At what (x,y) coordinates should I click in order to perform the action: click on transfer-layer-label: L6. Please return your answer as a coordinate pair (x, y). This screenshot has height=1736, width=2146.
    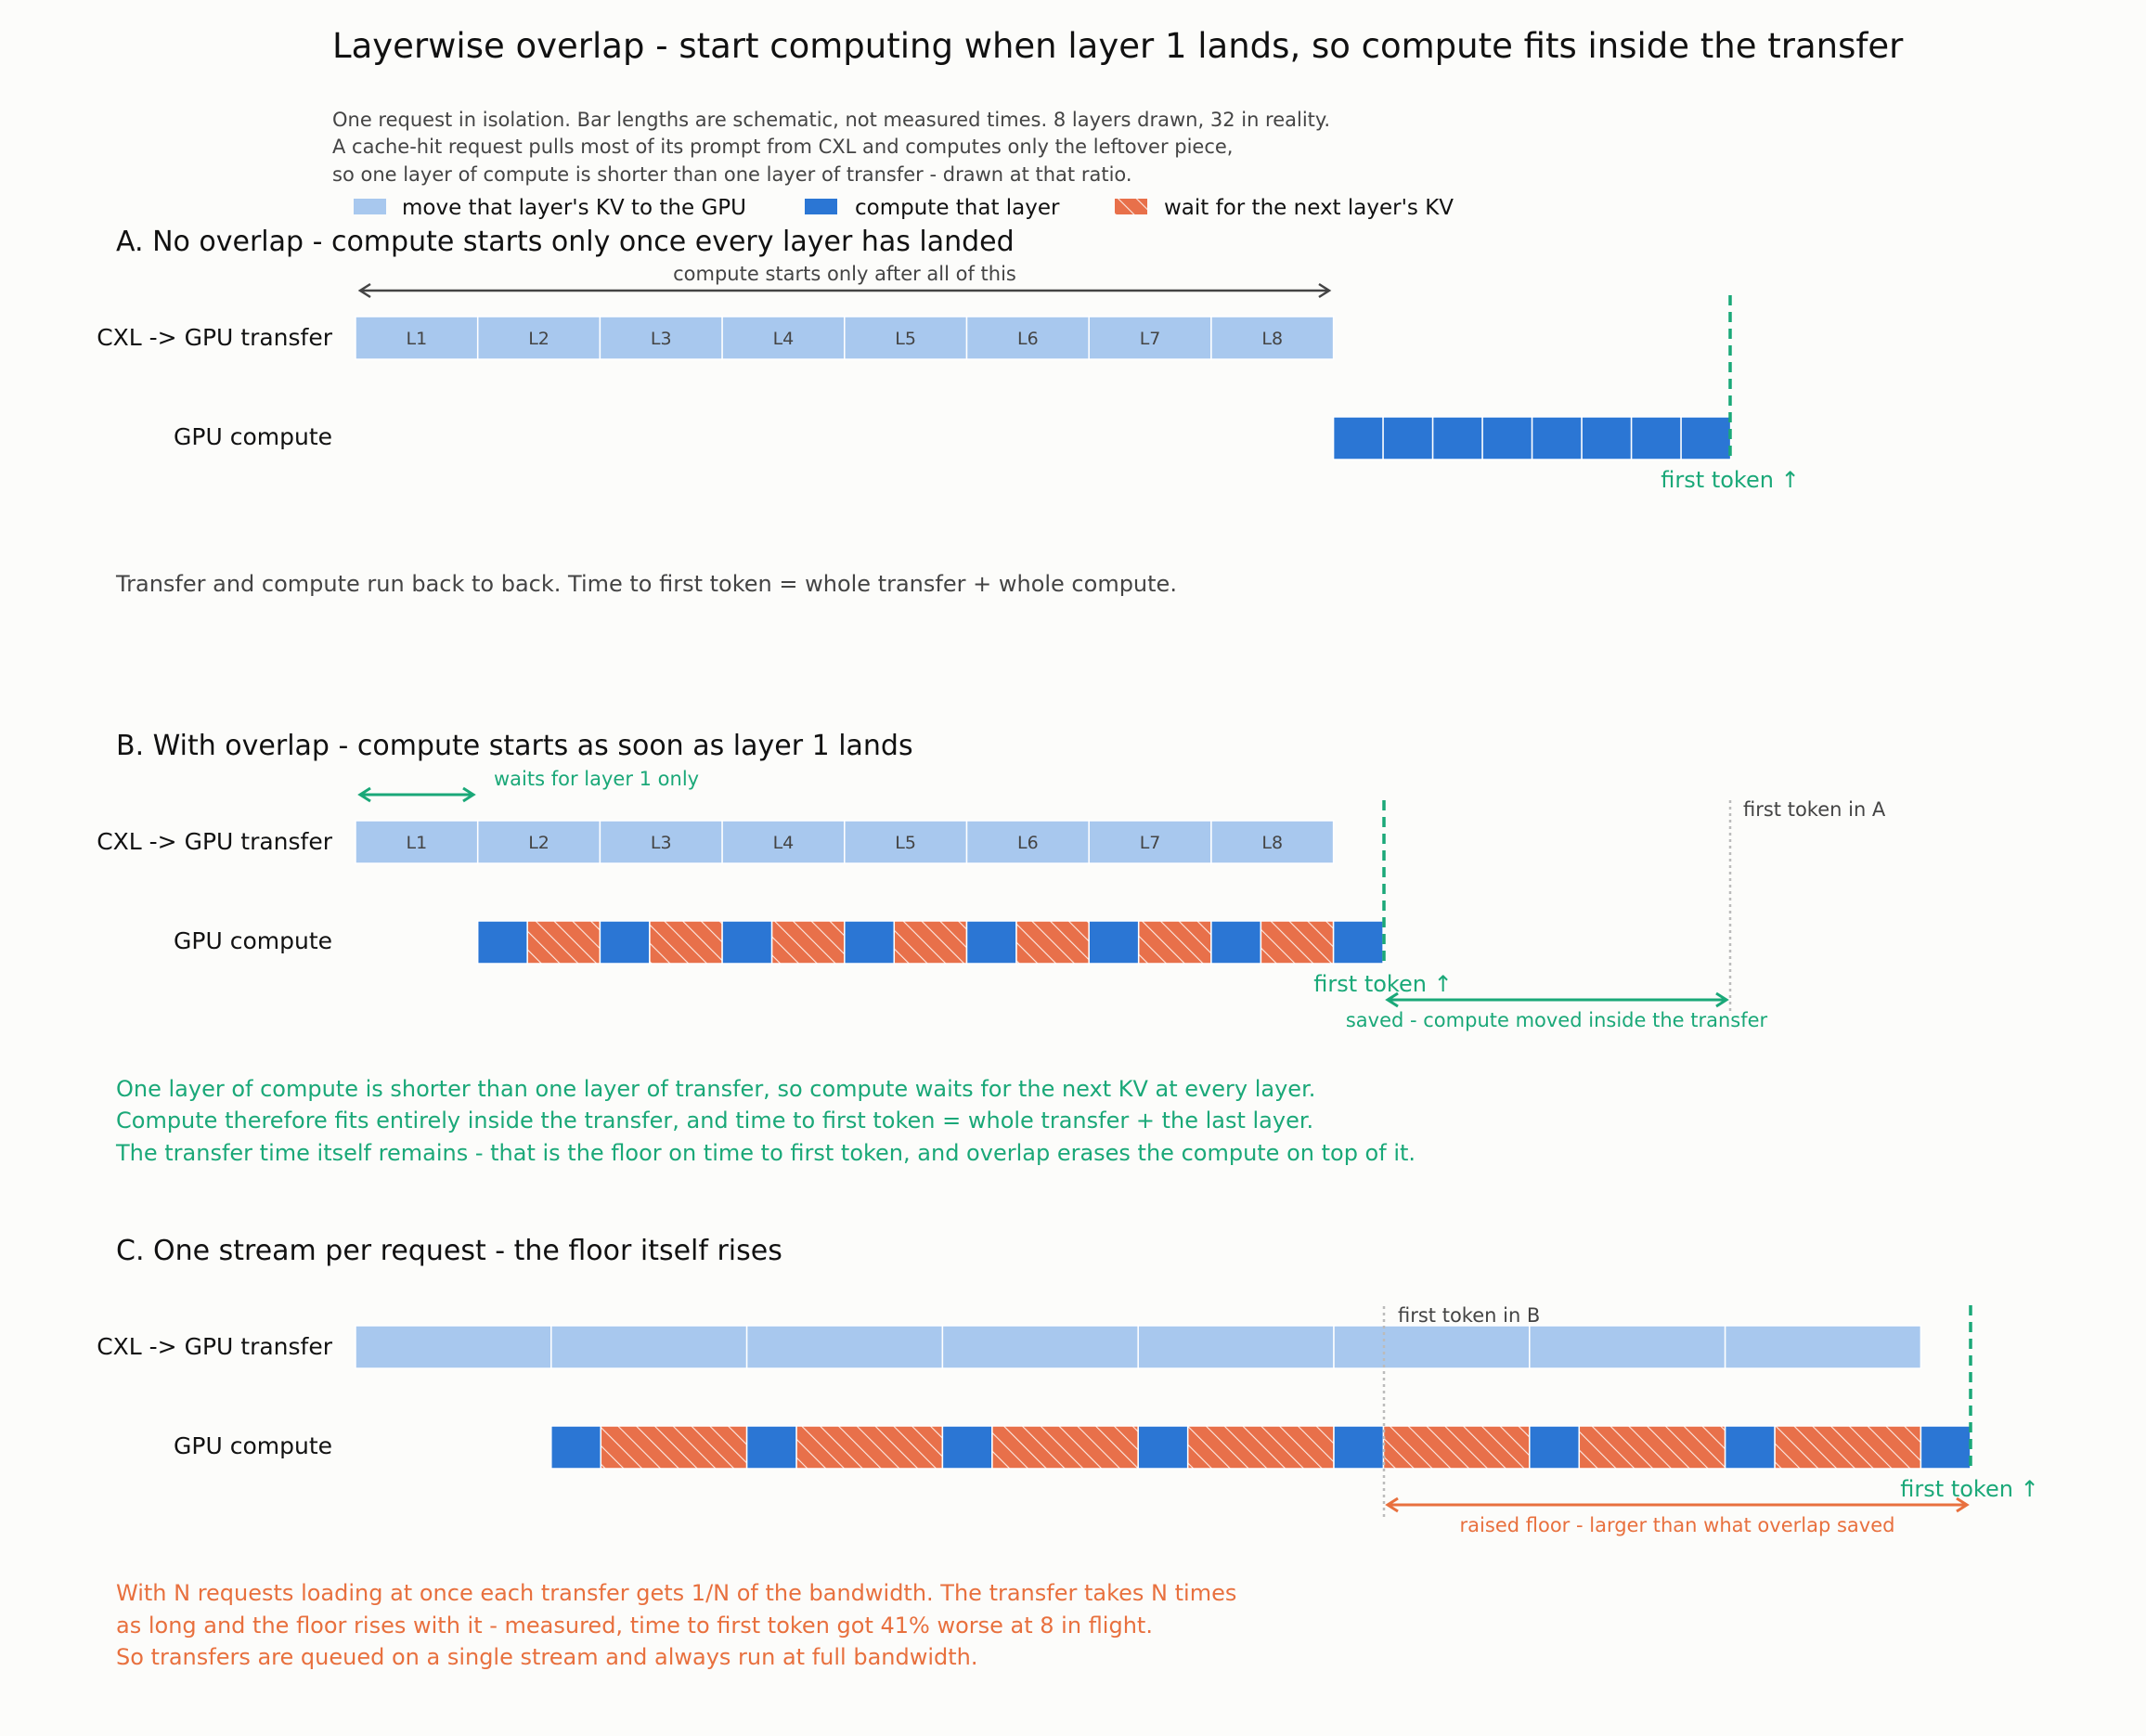
    Looking at the image, I should click on (1028, 339).